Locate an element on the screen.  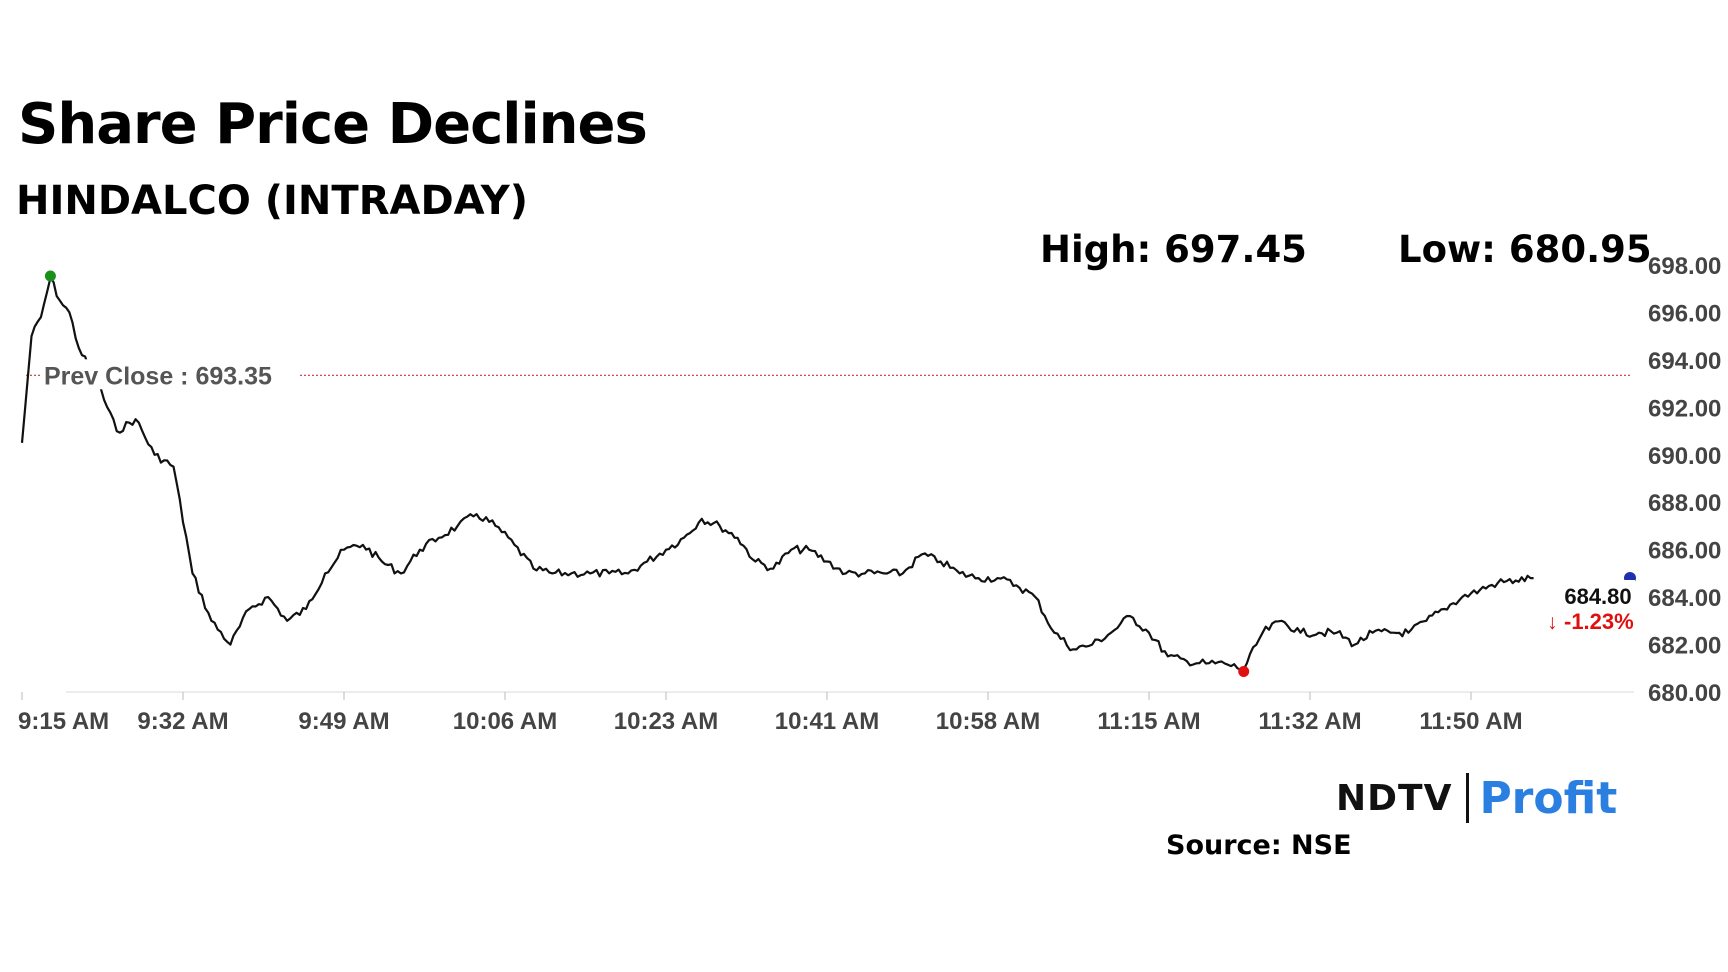
low-marker is located at coordinates (1244, 671).